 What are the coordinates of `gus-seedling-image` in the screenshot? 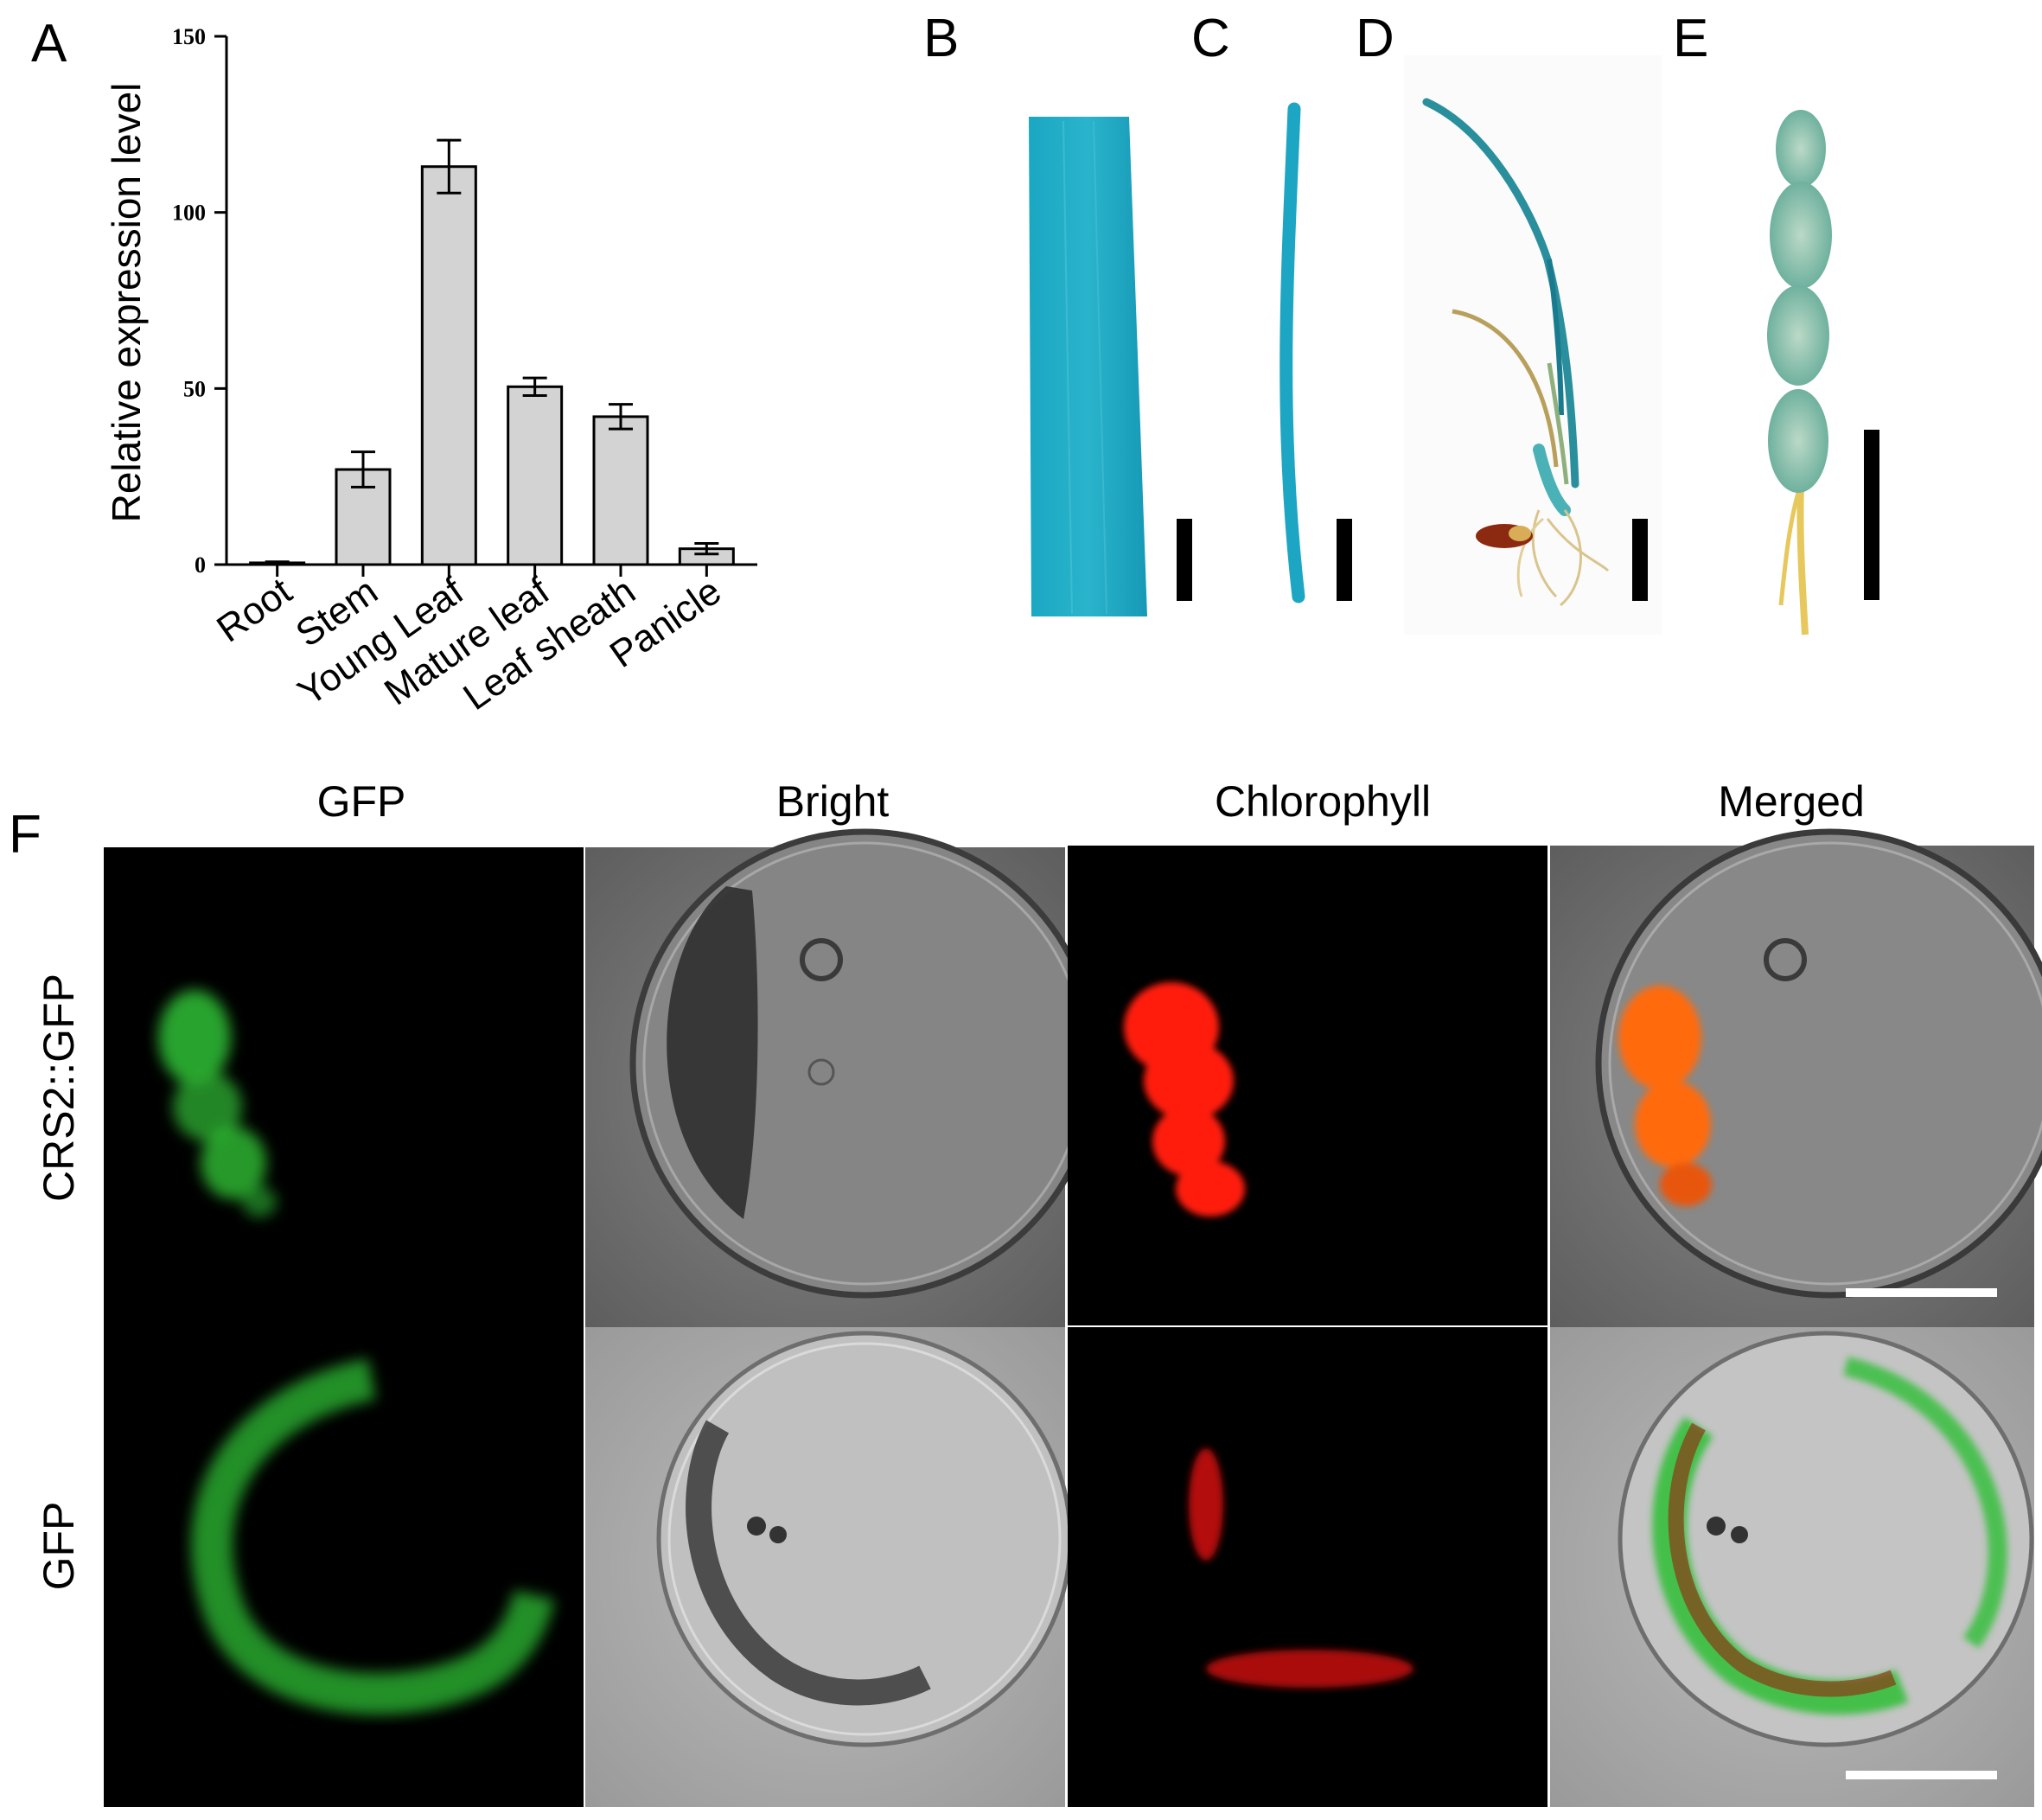 It's located at (1533, 345).